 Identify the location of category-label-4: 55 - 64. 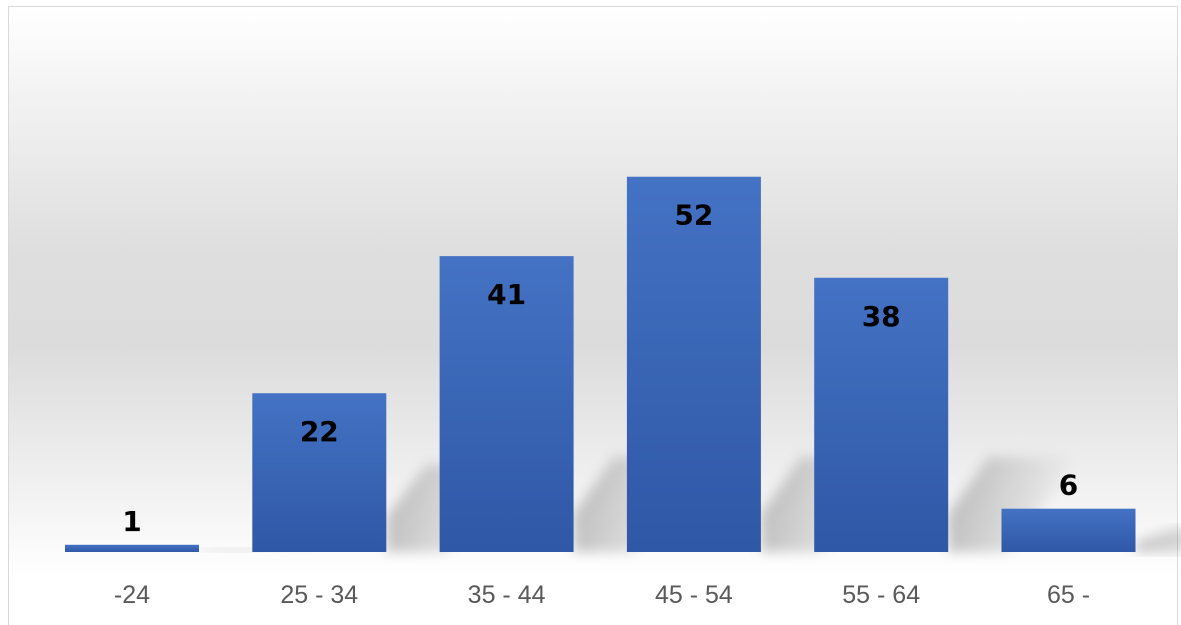
(881, 595).